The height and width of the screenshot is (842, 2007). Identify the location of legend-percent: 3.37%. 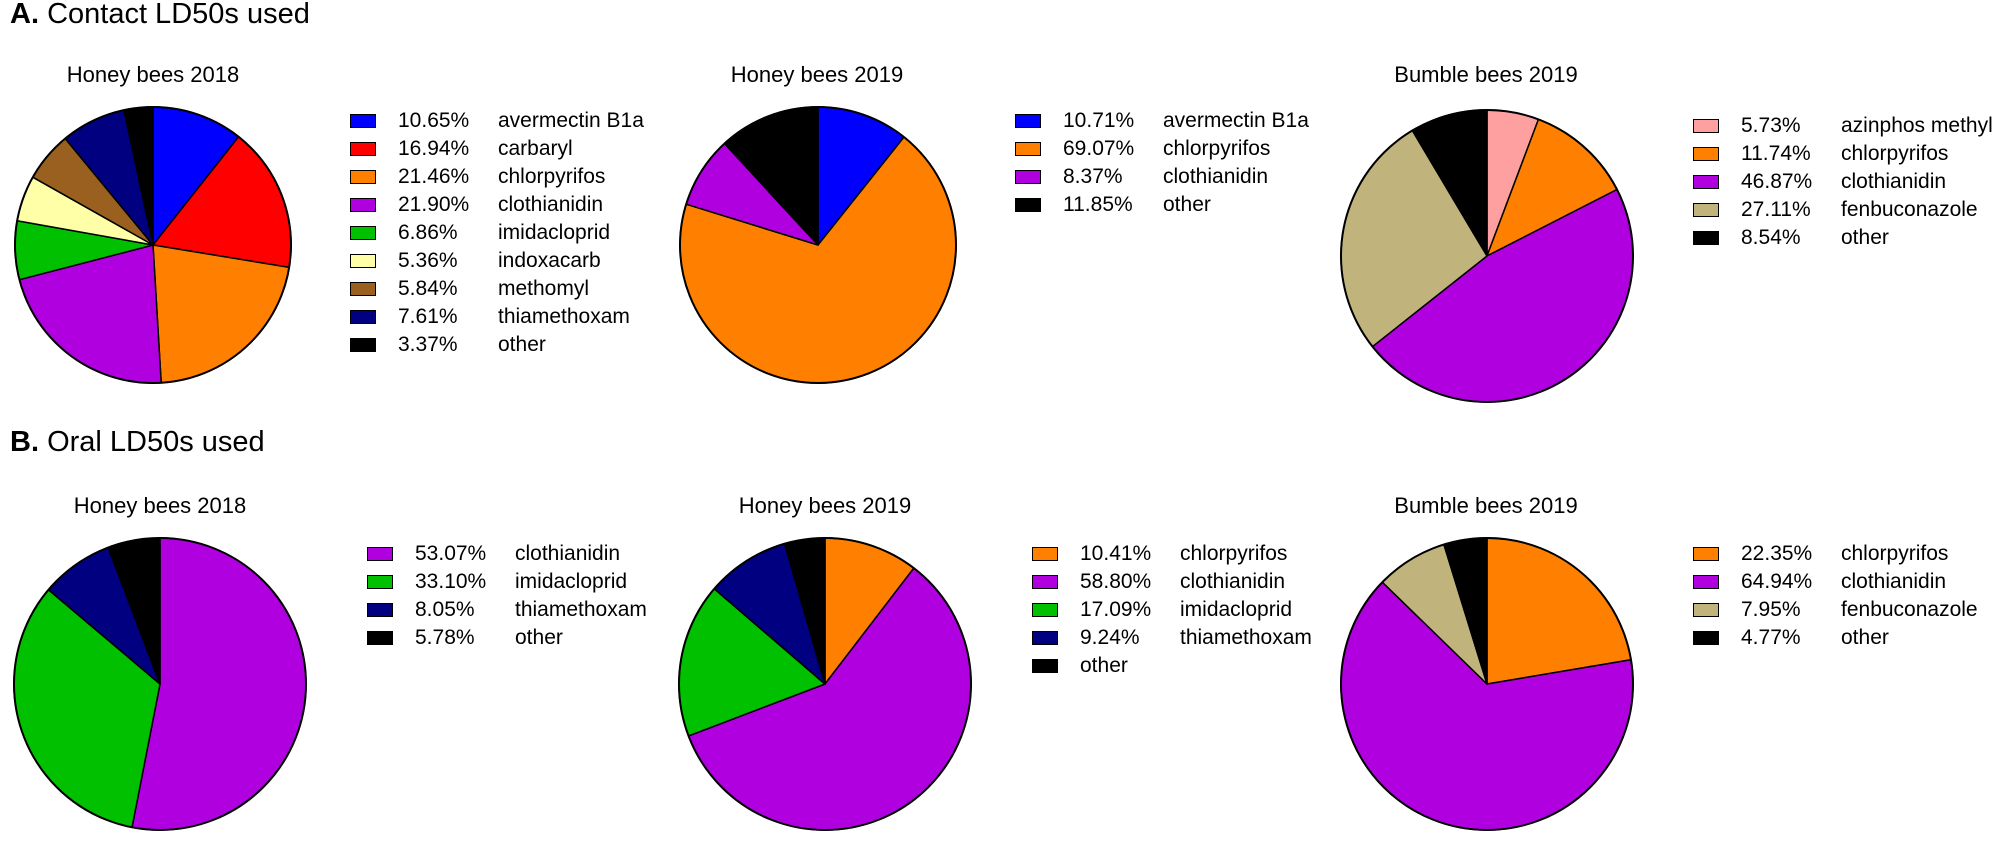
(428, 344).